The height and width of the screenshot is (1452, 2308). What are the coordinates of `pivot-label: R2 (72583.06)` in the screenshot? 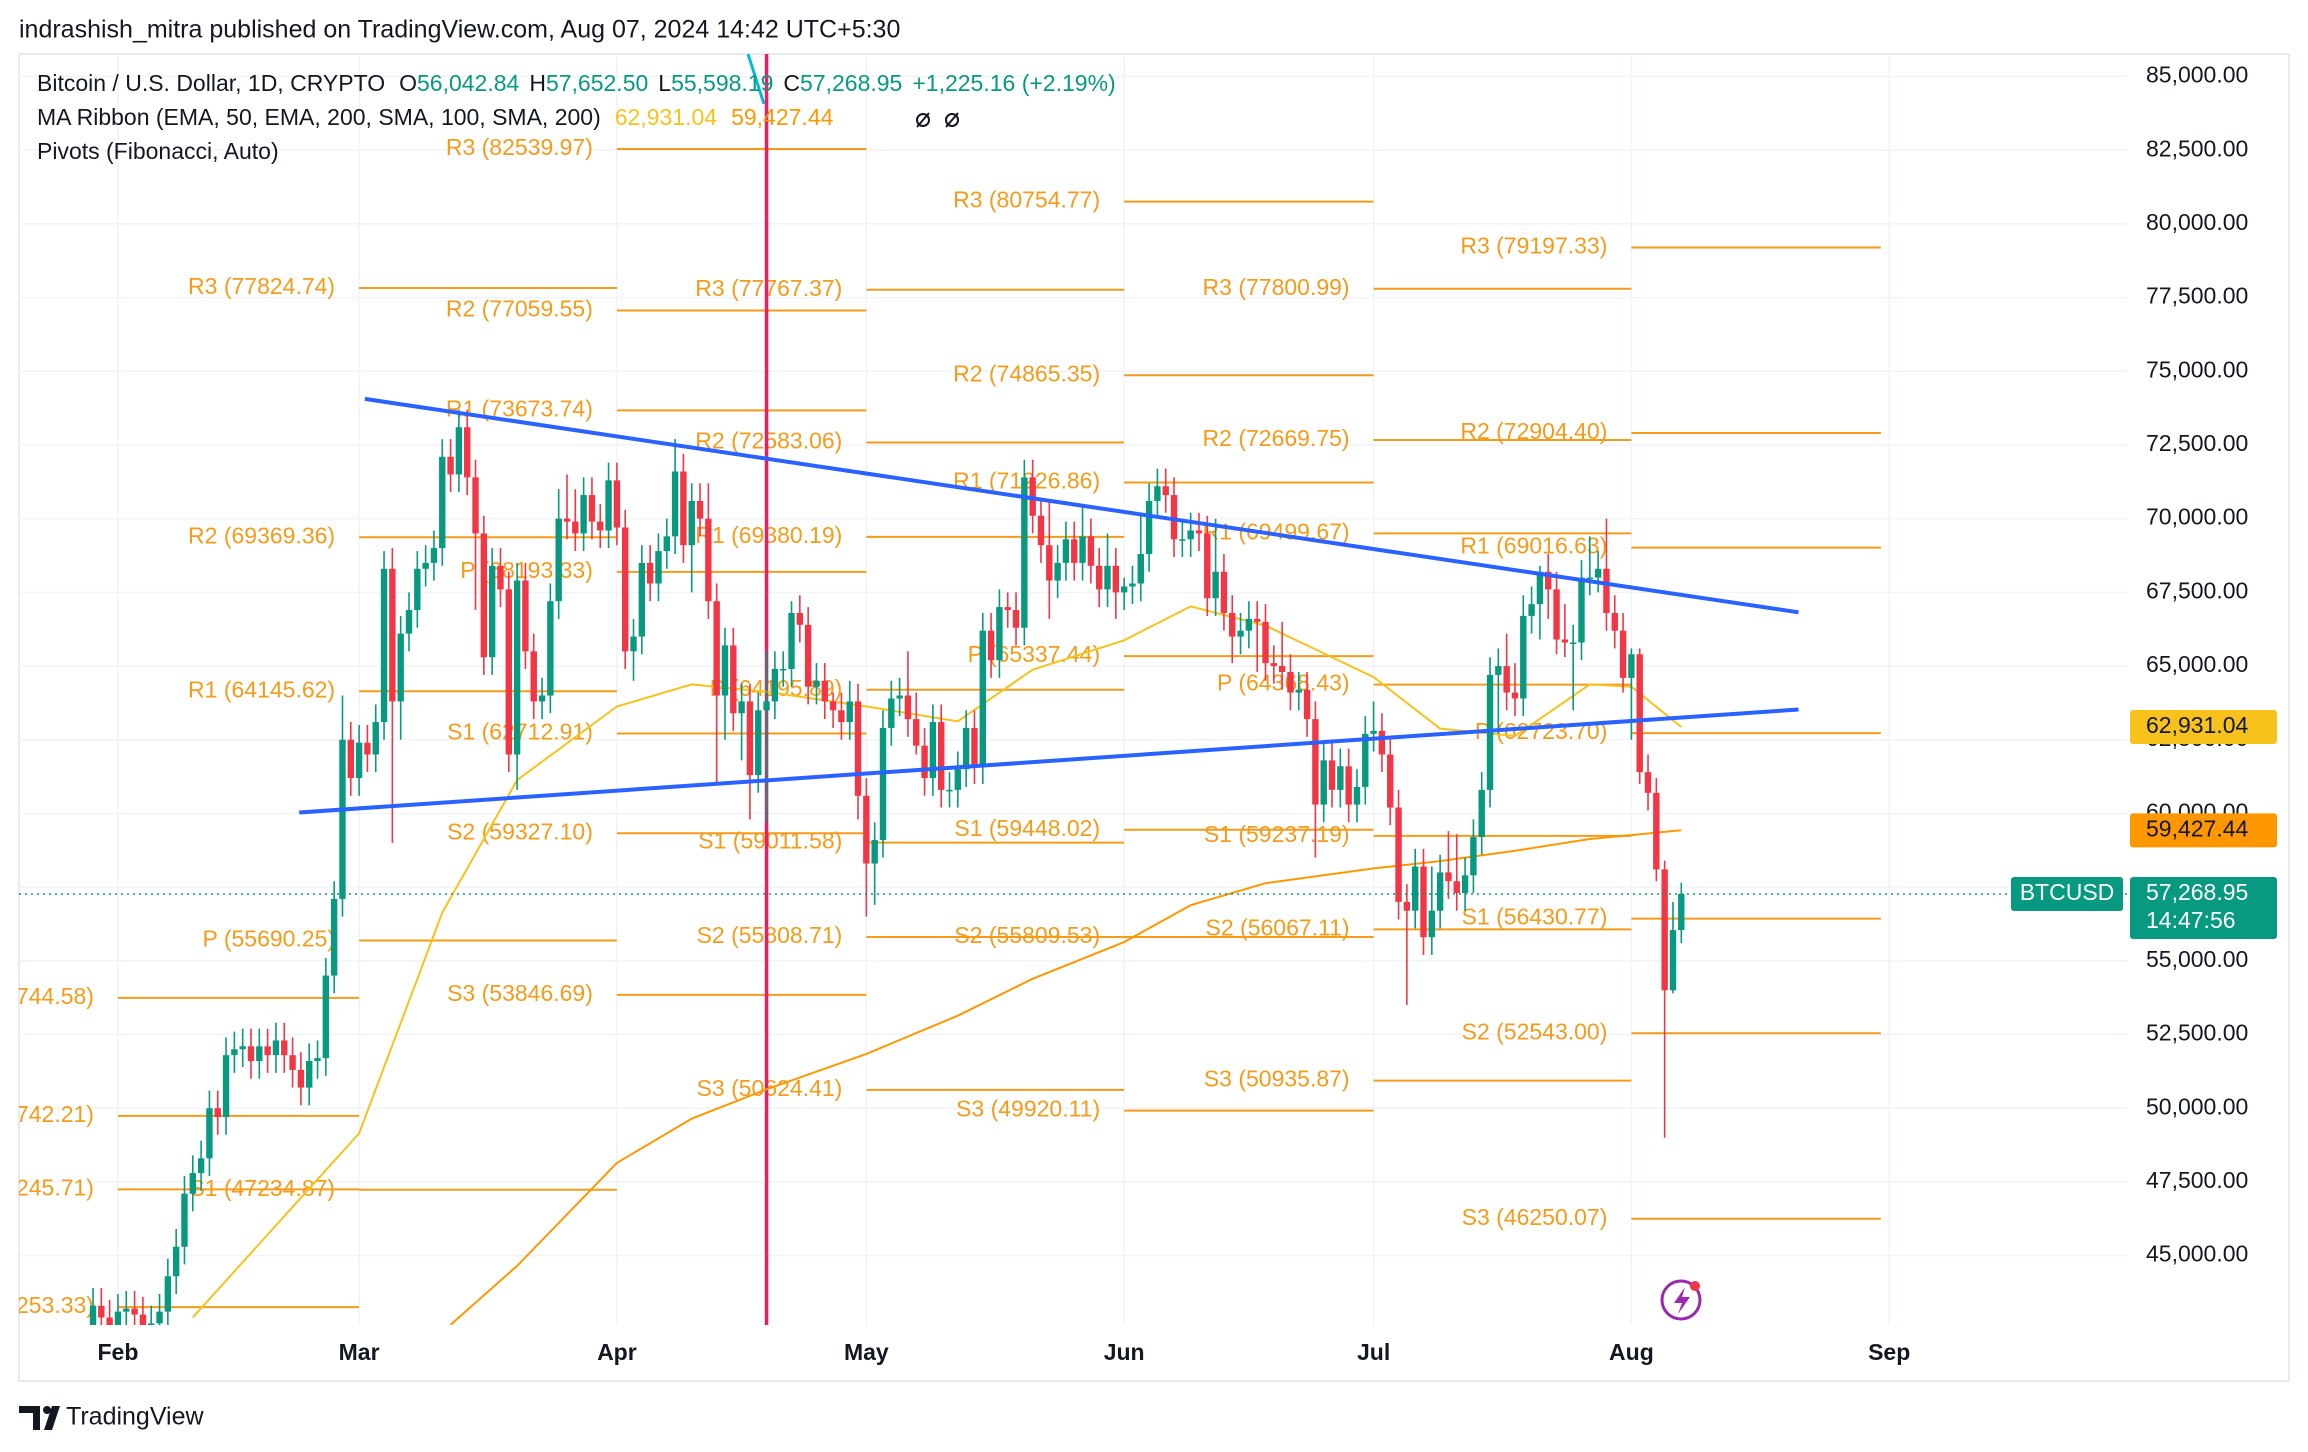 It's located at (768, 441).